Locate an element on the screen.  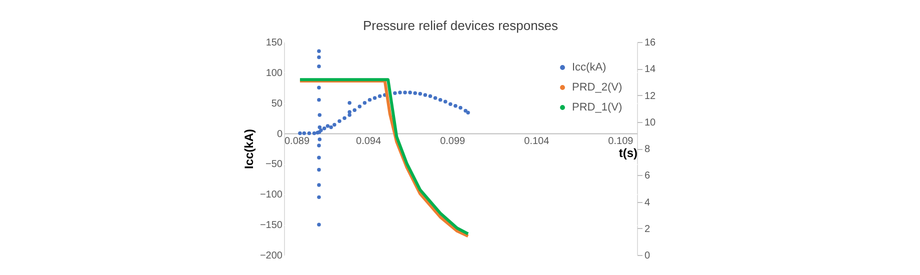
x-tick-label: 0.109 is located at coordinates (621, 141).